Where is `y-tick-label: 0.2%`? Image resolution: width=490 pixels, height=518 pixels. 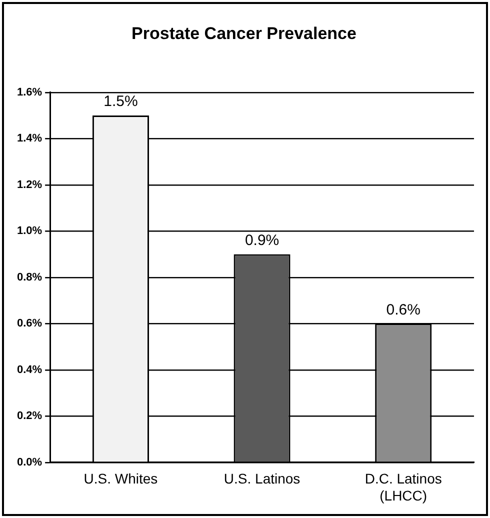
y-tick-label: 0.2% is located at coordinates (29, 416).